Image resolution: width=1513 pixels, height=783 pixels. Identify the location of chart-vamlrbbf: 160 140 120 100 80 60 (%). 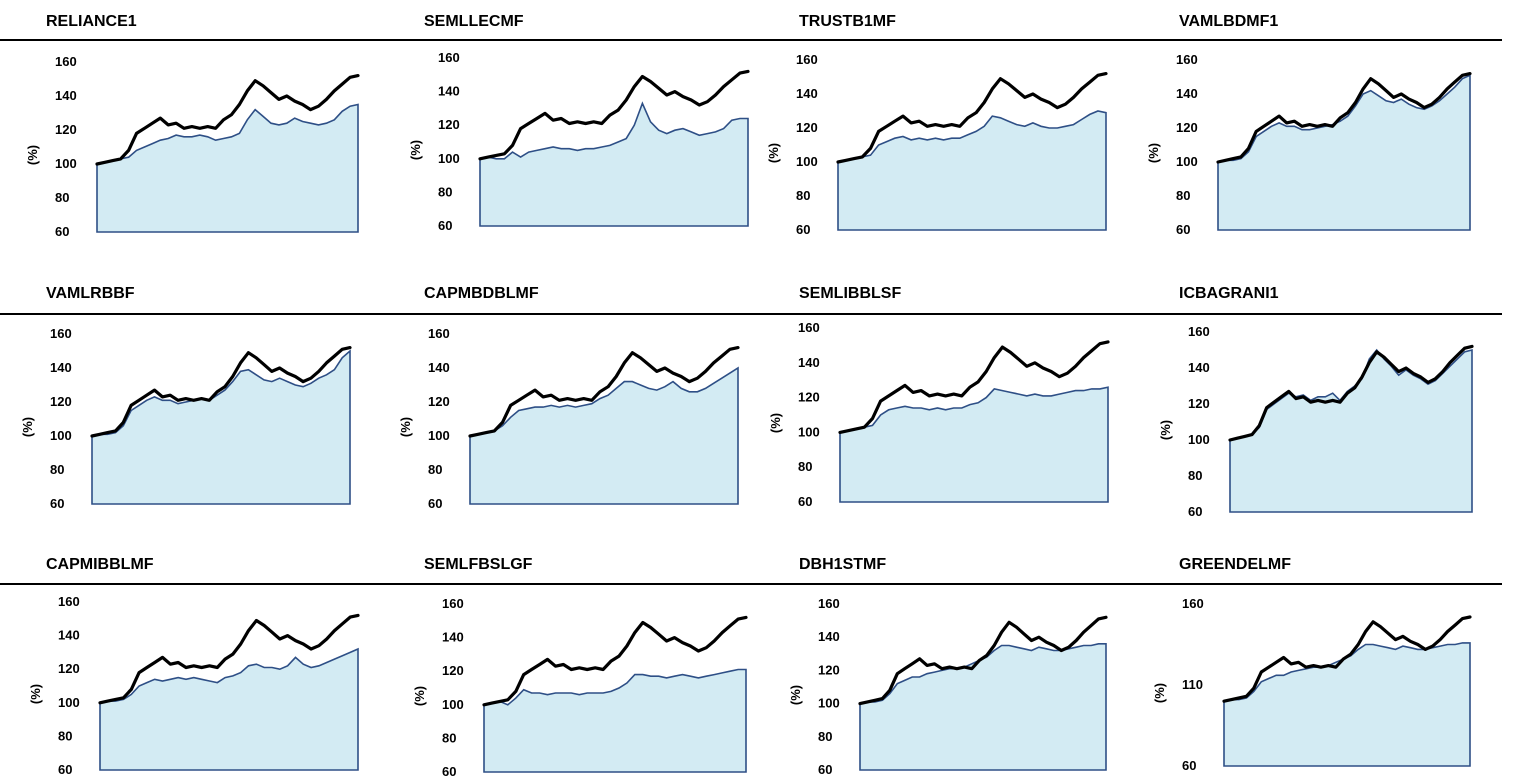
(186, 418).